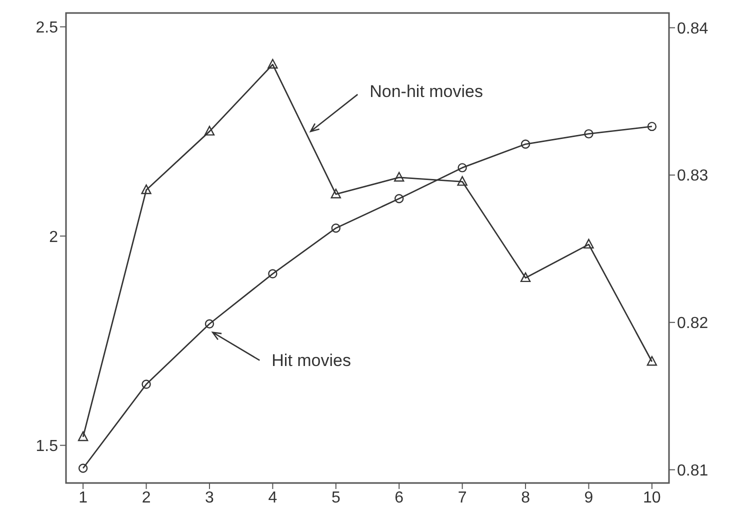  I want to click on y-tick-label: 1.5, so click(47, 447).